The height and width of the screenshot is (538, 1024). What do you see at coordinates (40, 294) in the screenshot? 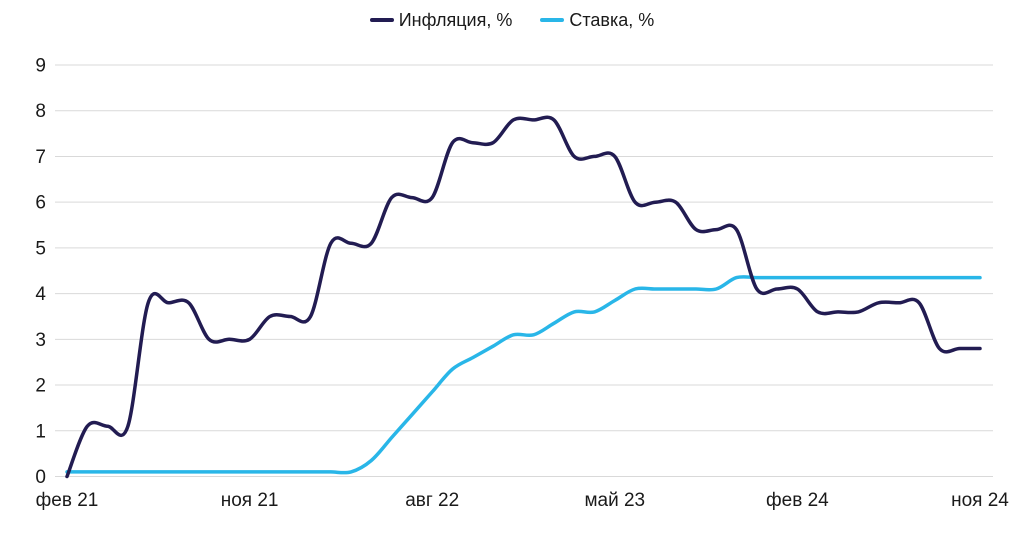
I see `y-tick-label: 4` at bounding box center [40, 294].